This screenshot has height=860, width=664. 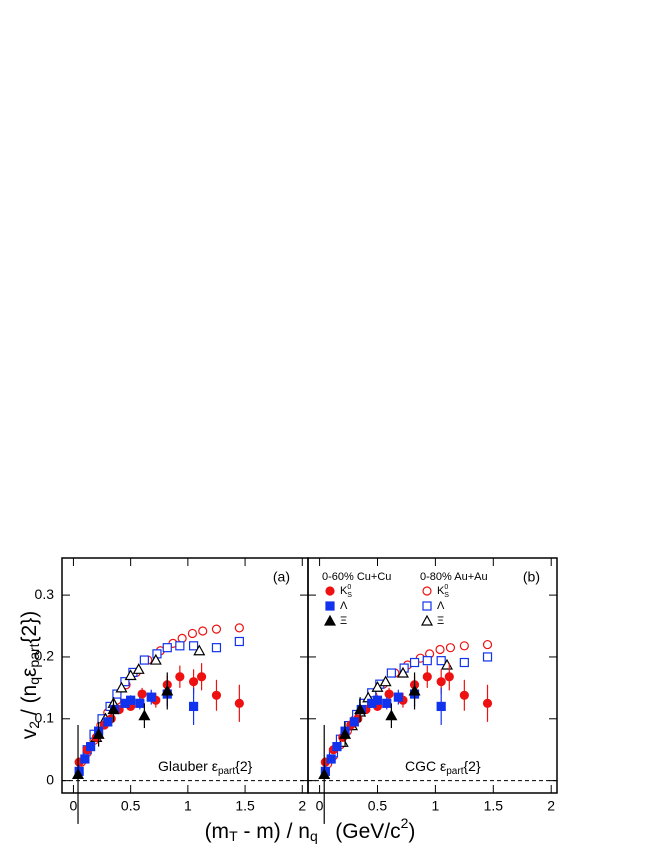 I want to click on annotation-part: Glauber ε, so click(x=188, y=766).